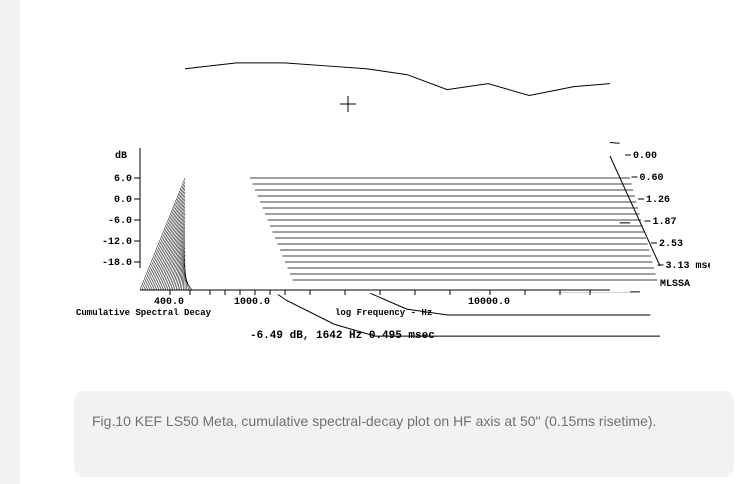 This screenshot has height=484, width=736. Describe the element at coordinates (117, 263) in the screenshot. I see `y-tick-label: -18.0` at that location.